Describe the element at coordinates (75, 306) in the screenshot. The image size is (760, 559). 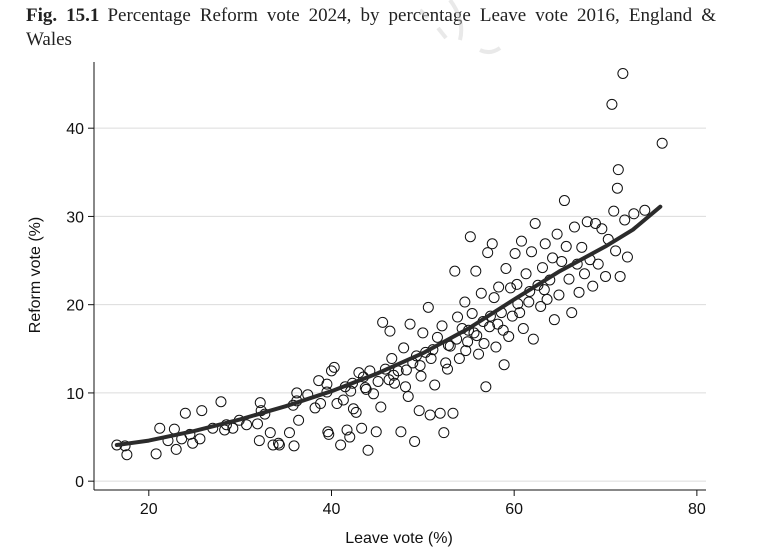
I see `y-tick-label-20: 20` at that location.